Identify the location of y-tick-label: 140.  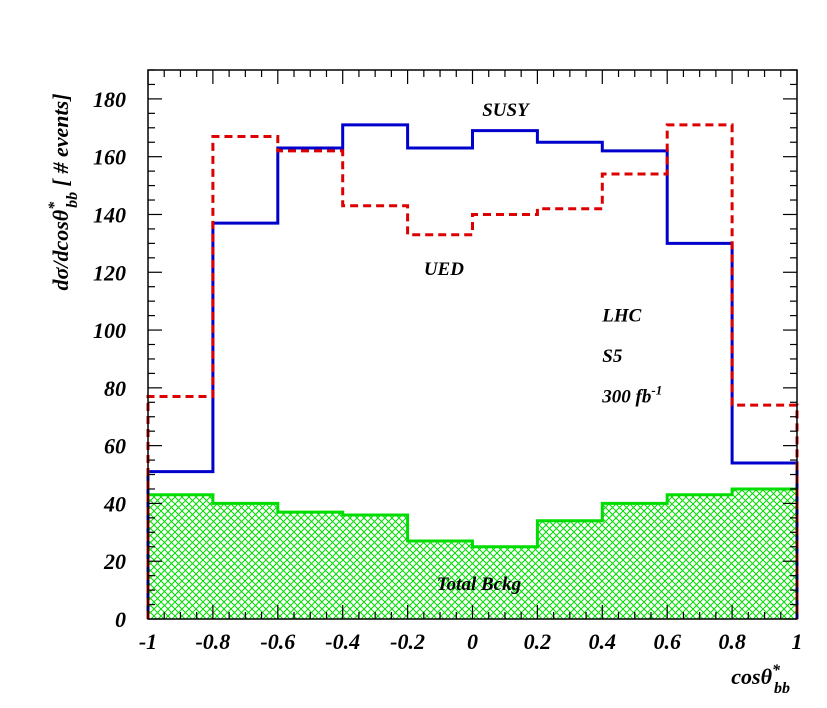
(109, 214).